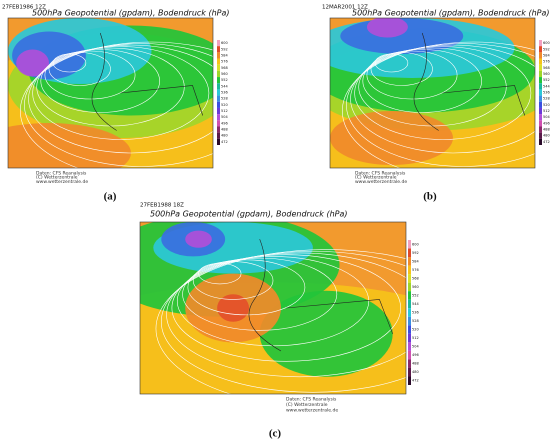 The image size is (550, 448). What do you see at coordinates (110, 197) in the screenshot?
I see `caption: (a)` at bounding box center [110, 197].